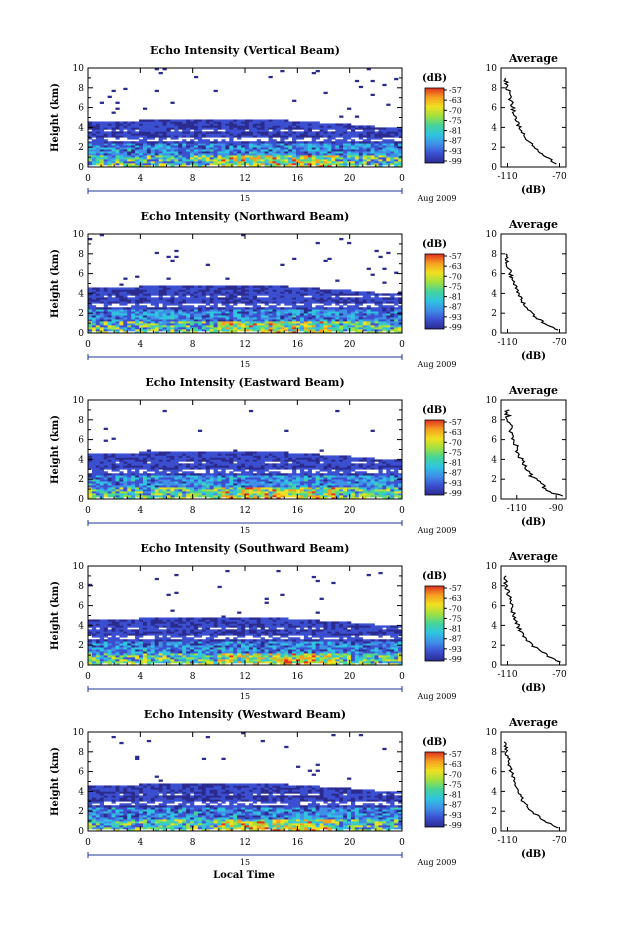  What do you see at coordinates (559, 343) in the screenshot?
I see `profile-x-tick-label: -70` at bounding box center [559, 343].